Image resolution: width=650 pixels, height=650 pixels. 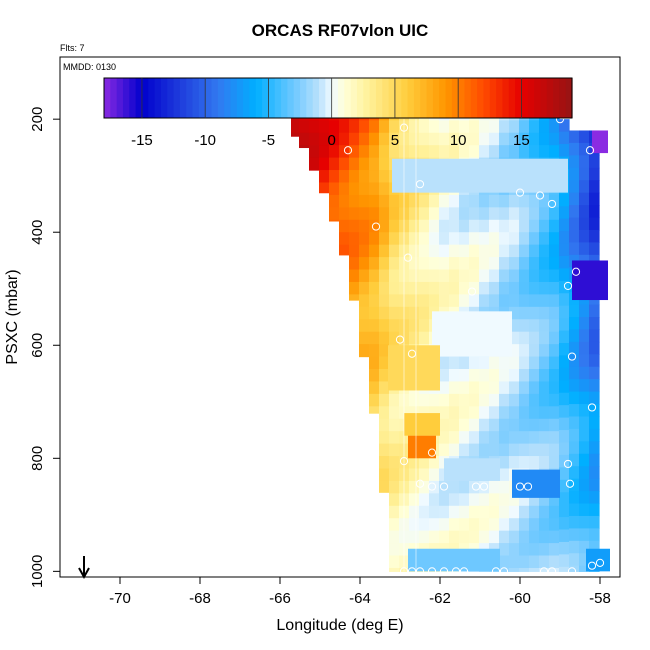 I want to click on x-tick-label: -70, so click(x=120, y=598).